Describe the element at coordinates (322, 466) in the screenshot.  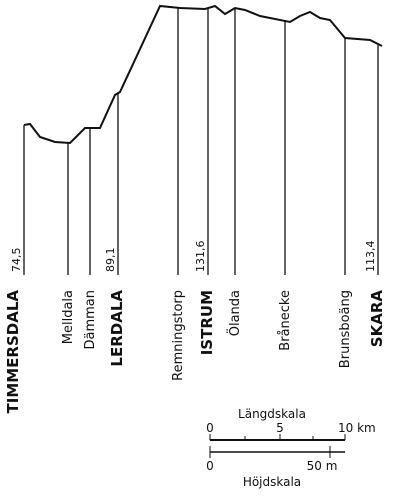
I see `scale-label: 50 m` at that location.